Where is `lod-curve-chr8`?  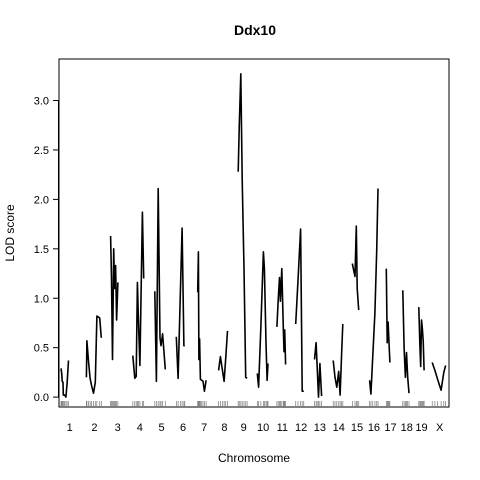
lod-curve-chr8 is located at coordinates (223, 356).